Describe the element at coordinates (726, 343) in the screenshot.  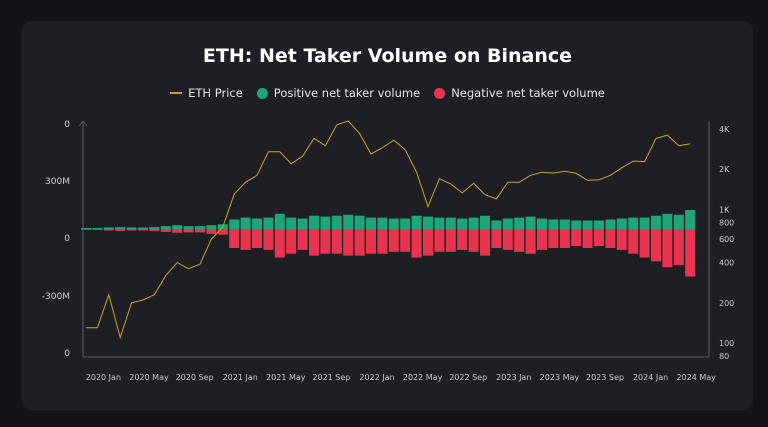
I see `right-tick-label: 100` at that location.